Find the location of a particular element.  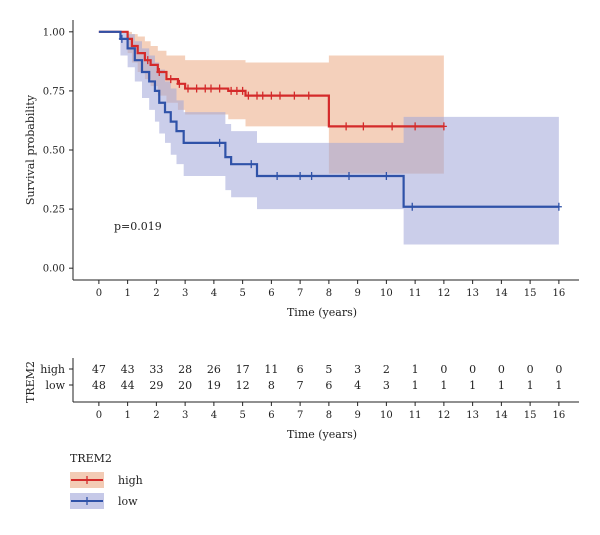

risk-x-tick-label: 5 is located at coordinates (242, 415).